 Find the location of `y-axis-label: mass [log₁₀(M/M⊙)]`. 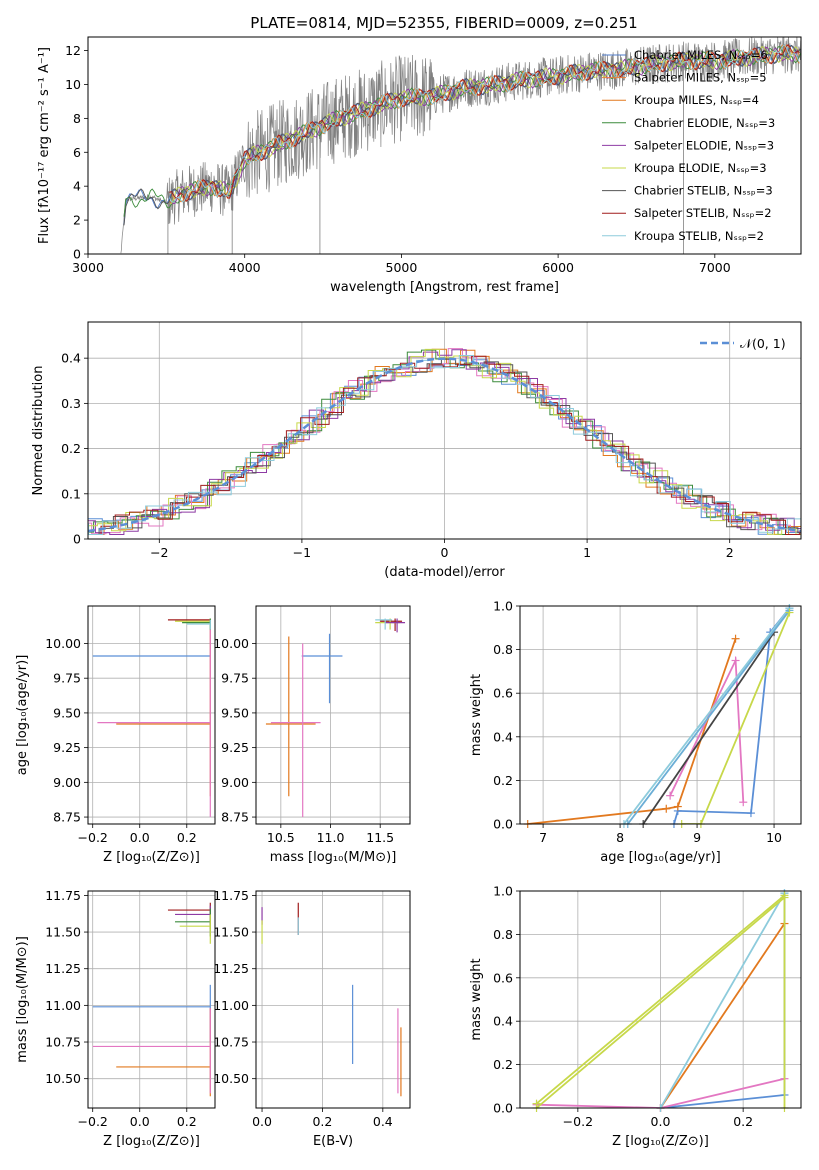

y-axis-label: mass [log₁₀(M/M⊙)] is located at coordinates (22, 999).